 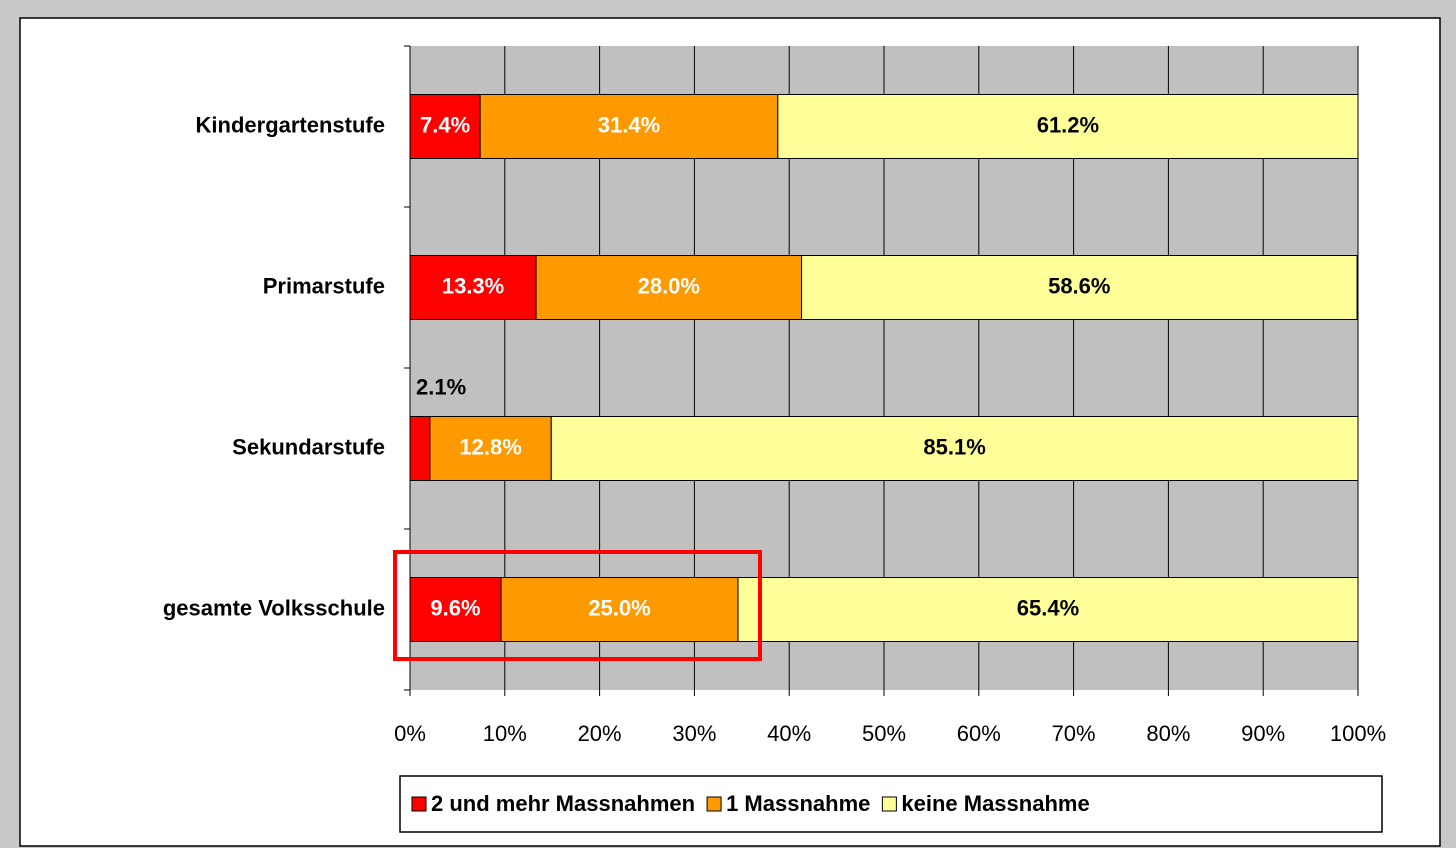 What do you see at coordinates (1074, 733) in the screenshot?
I see `x-tick-label: 70%` at bounding box center [1074, 733].